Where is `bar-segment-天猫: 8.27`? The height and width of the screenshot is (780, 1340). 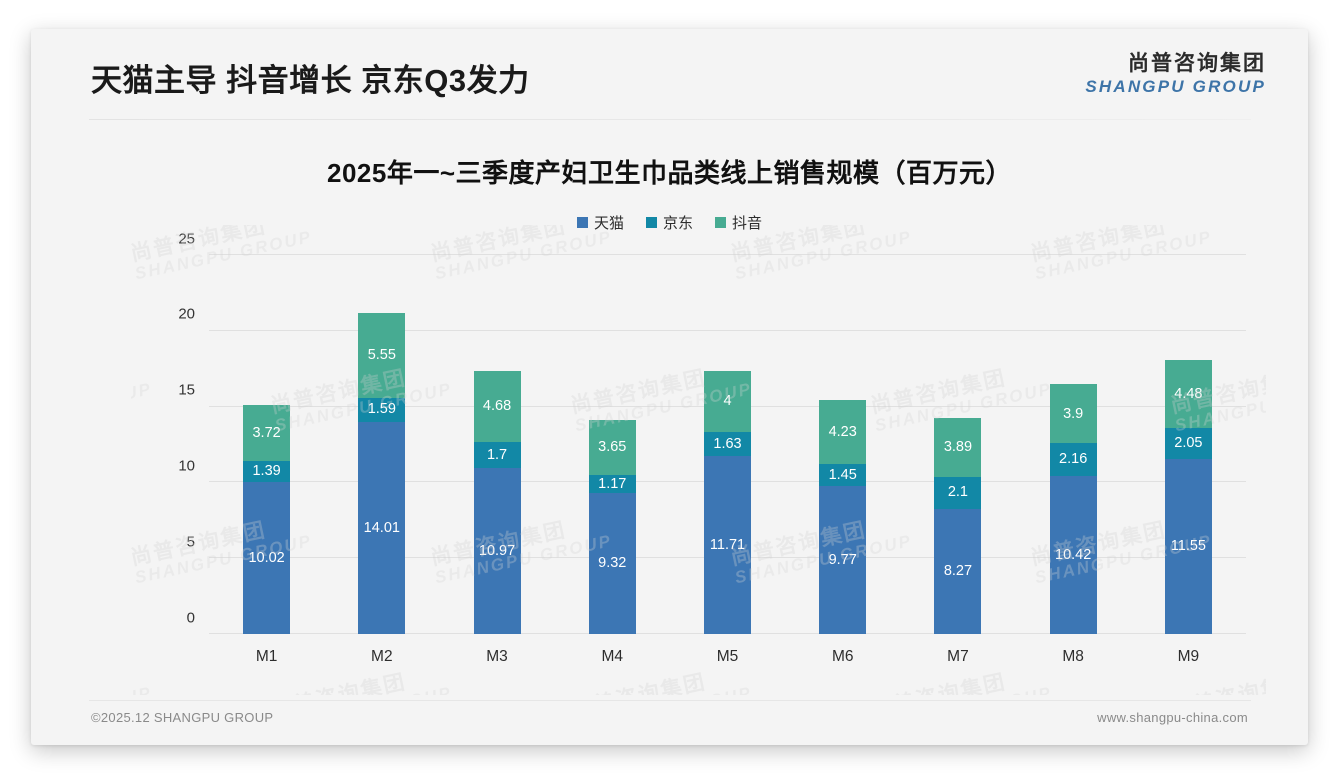 bar-segment-天猫: 8.27 is located at coordinates (958, 571).